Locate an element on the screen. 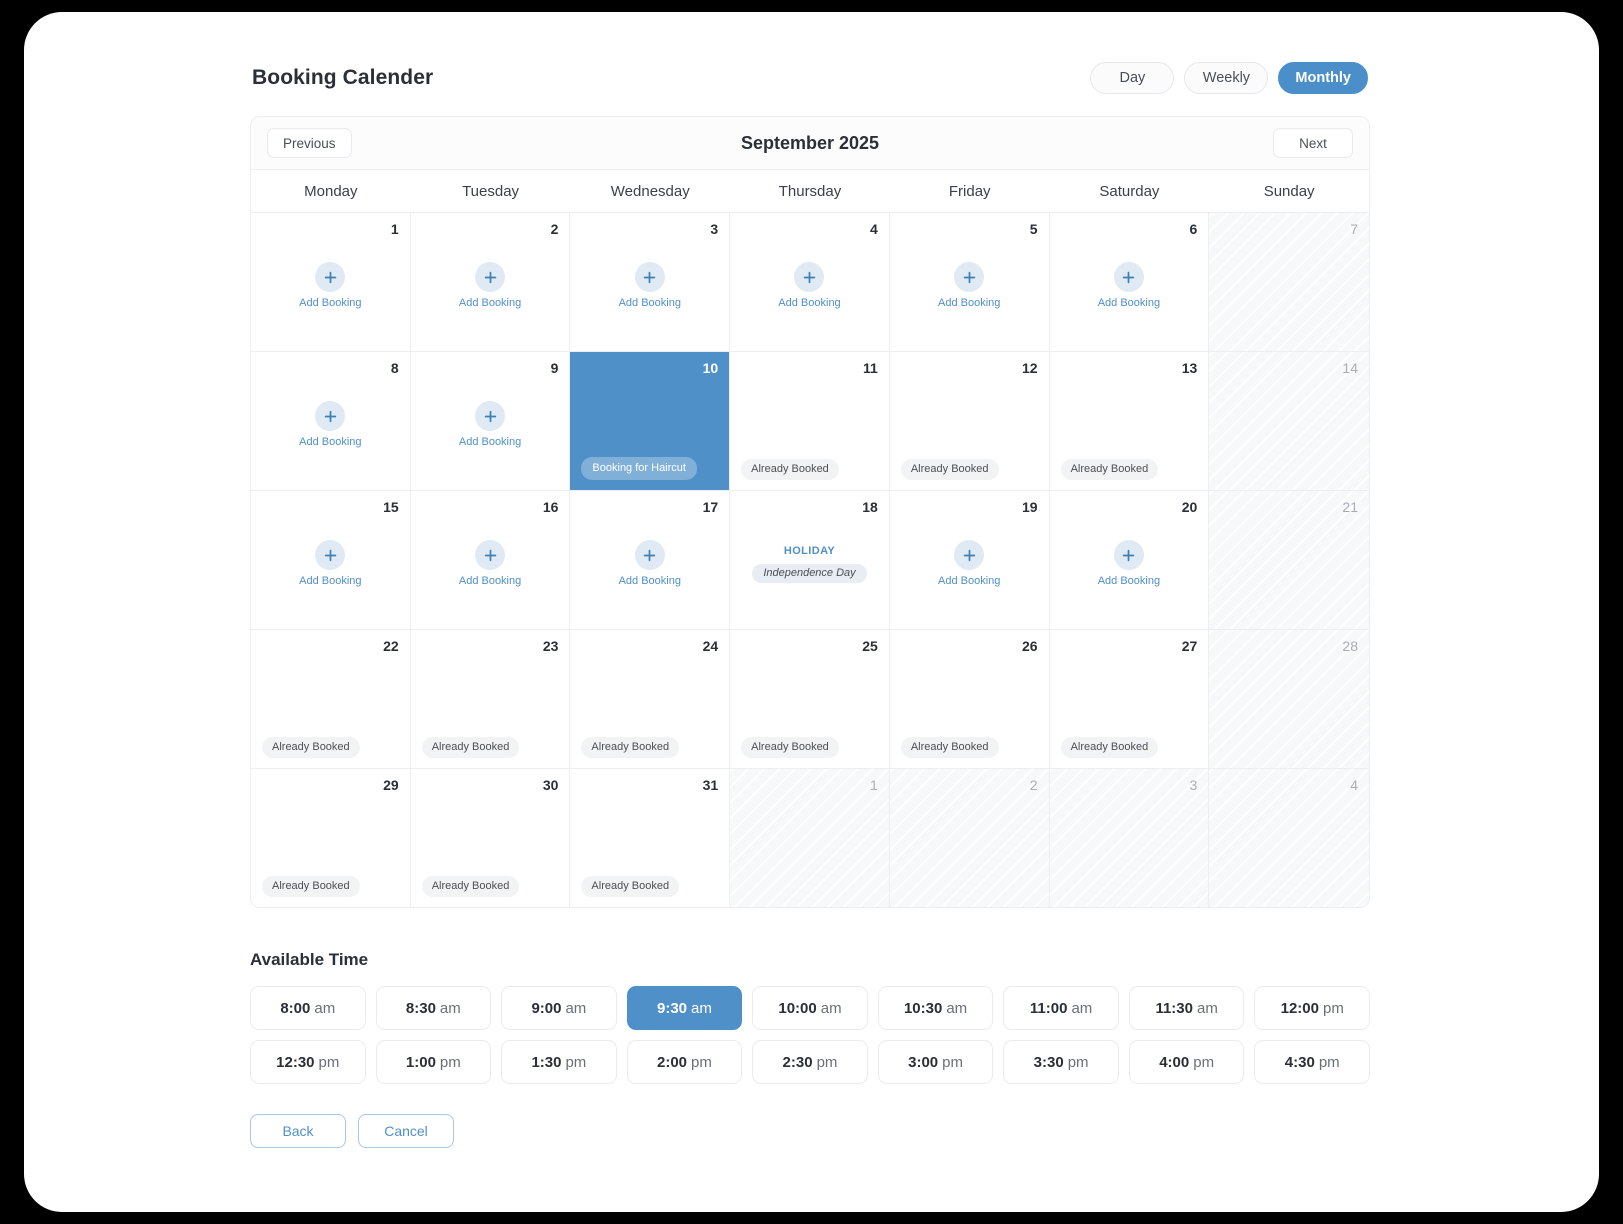  previous-month-button: Previous is located at coordinates (309, 143).